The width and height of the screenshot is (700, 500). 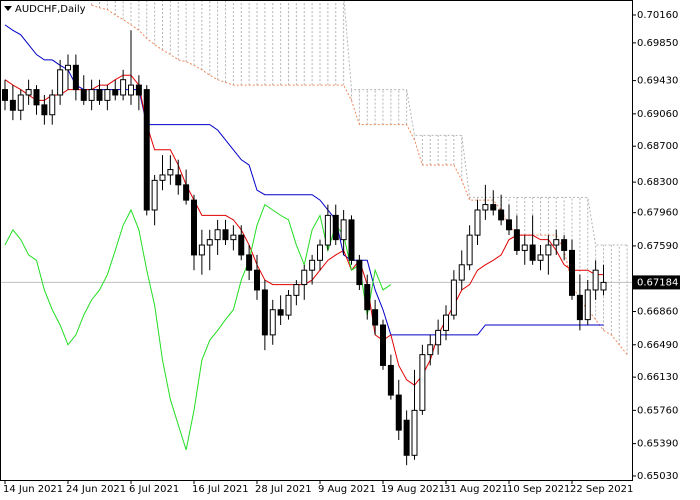 What do you see at coordinates (50, 9) in the screenshot?
I see `chart-title: AUDCHF,Daily` at bounding box center [50, 9].